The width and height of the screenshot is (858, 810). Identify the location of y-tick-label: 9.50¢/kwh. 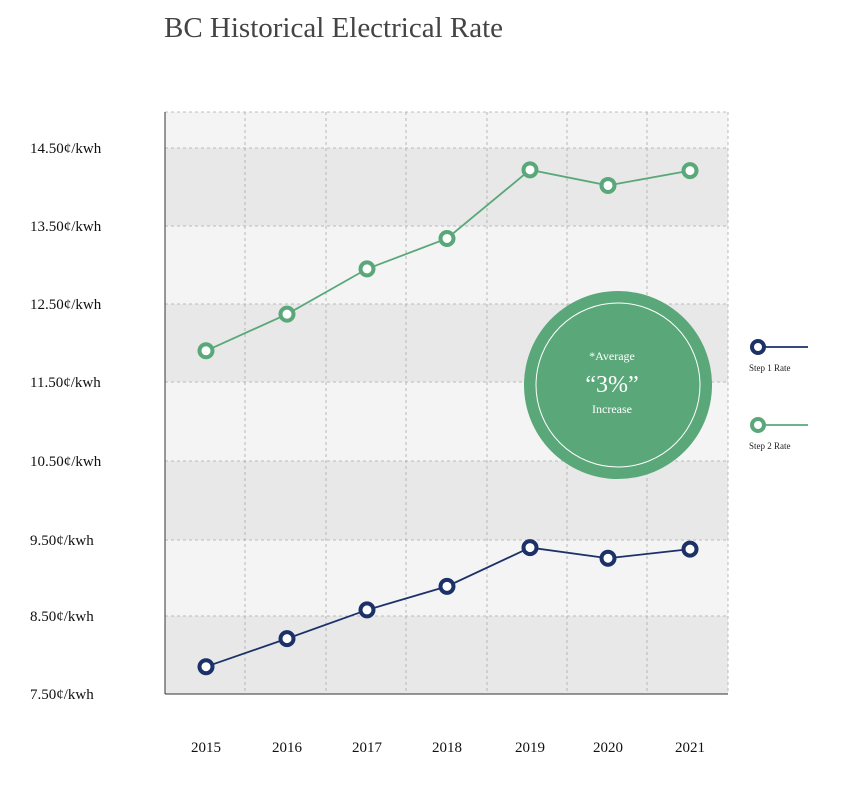
(62, 541).